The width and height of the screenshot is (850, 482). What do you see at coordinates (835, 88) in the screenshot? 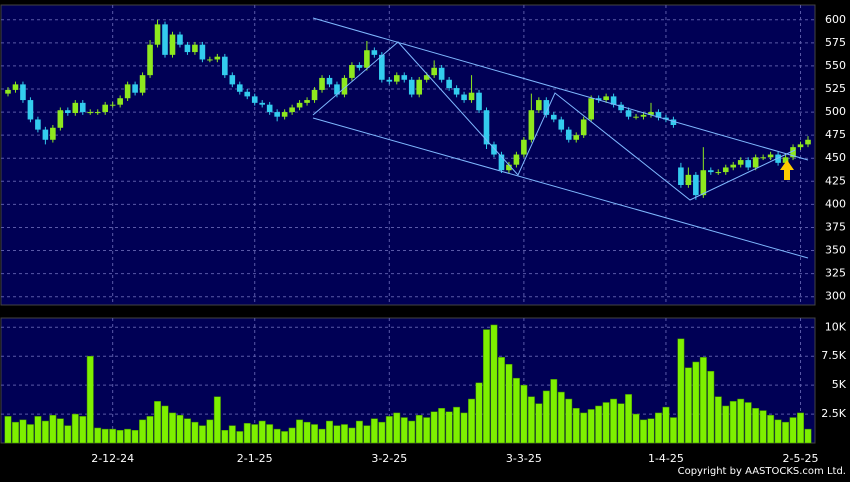
I see `y-tick-label: 525` at bounding box center [835, 88].